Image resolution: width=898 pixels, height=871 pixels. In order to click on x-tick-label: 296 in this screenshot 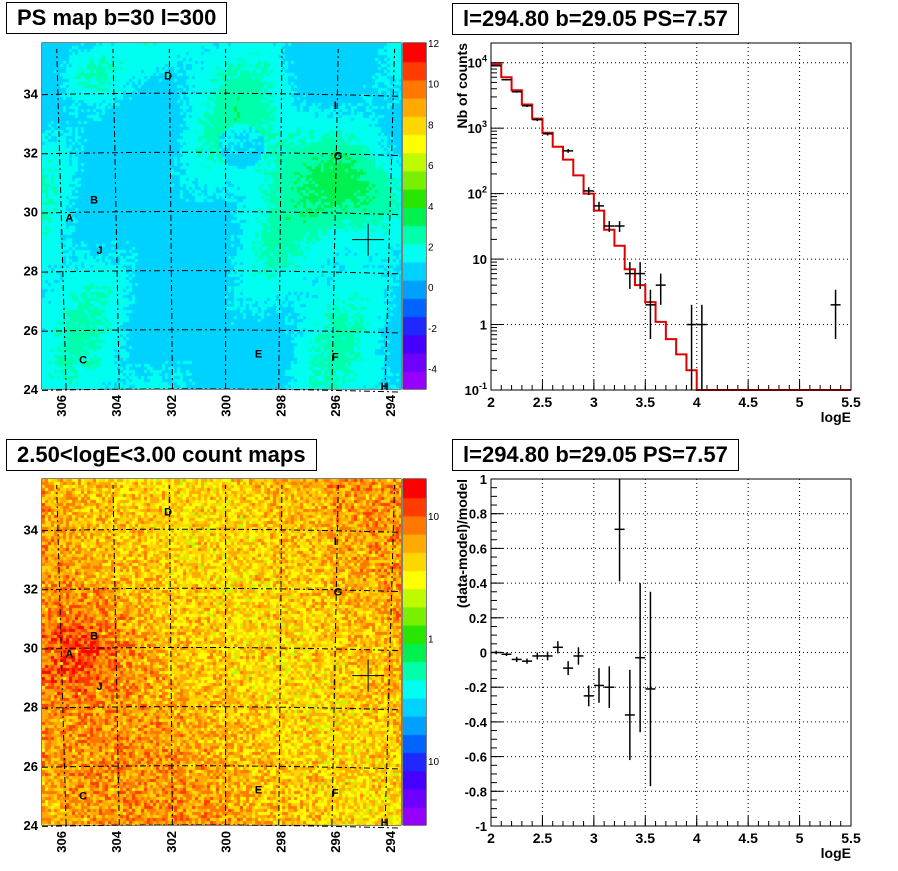, I will do `click(335, 842)`.